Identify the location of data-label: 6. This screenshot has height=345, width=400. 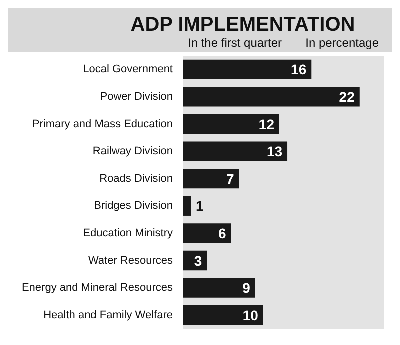
(222, 233).